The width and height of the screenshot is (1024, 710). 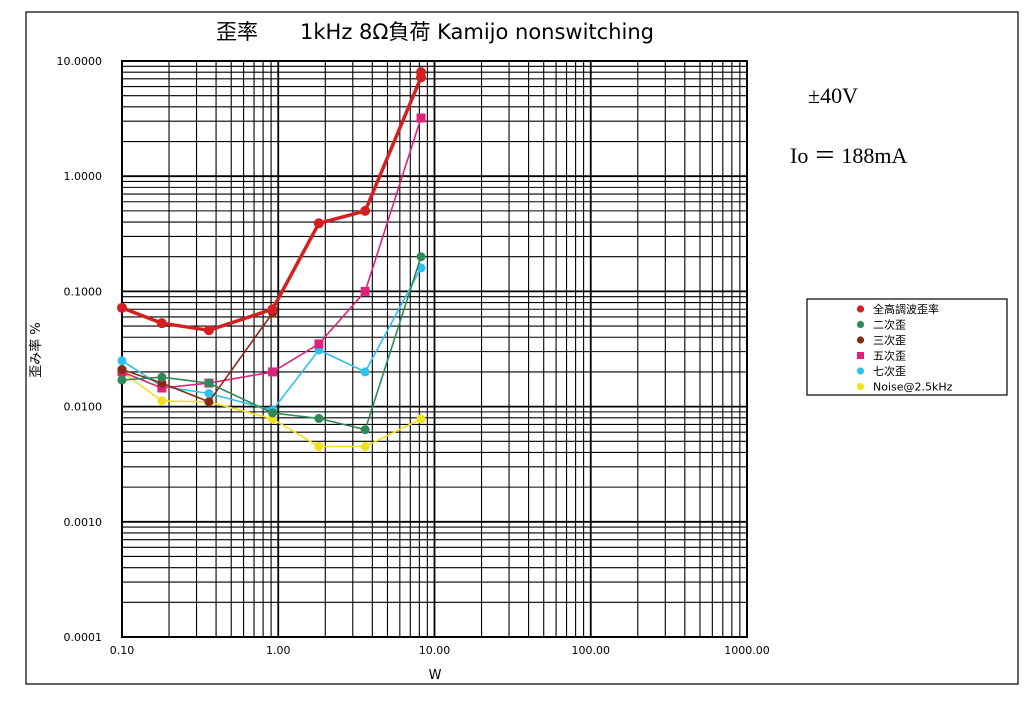 I want to click on x-tick-label: 1.00, so click(x=278, y=650).